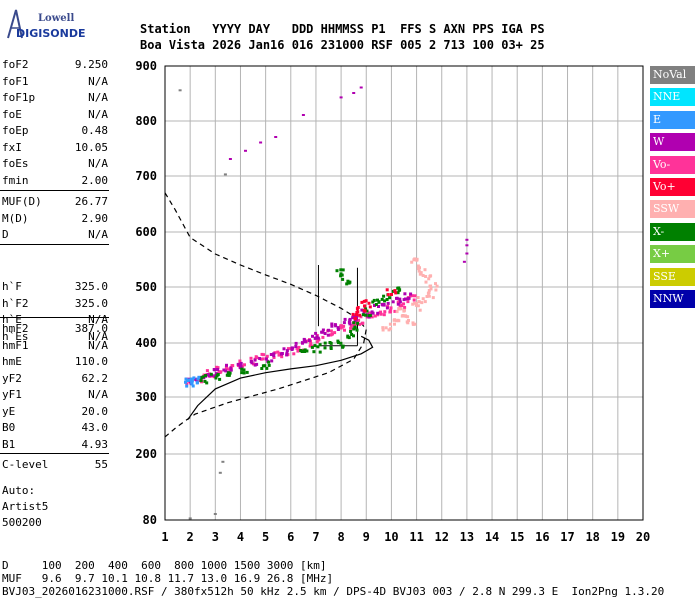 Image resolution: width=700 pixels, height=600 pixels. What do you see at coordinates (55, 181) in the screenshot?
I see `param-row-fmin: fmin 2.00` at bounding box center [55, 181].